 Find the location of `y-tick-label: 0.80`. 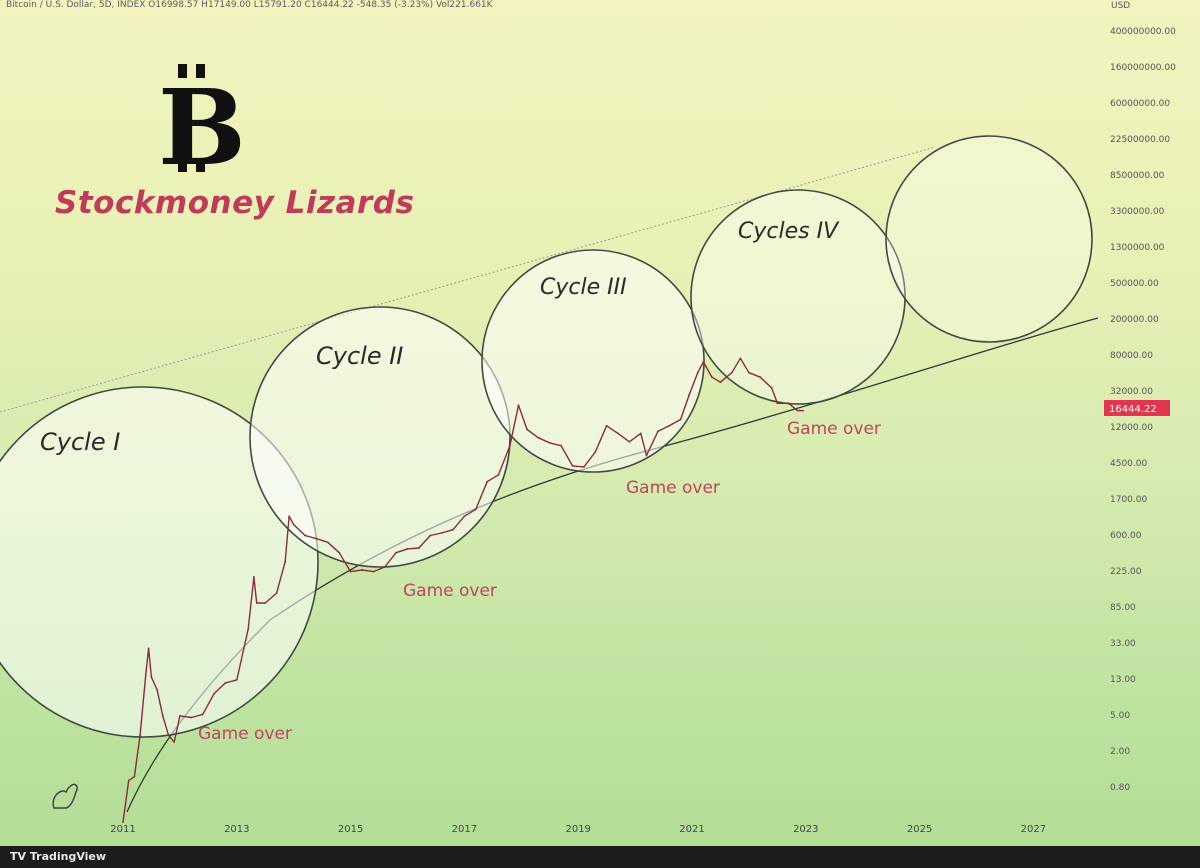

y-tick-label: 0.80 is located at coordinates (1120, 788).